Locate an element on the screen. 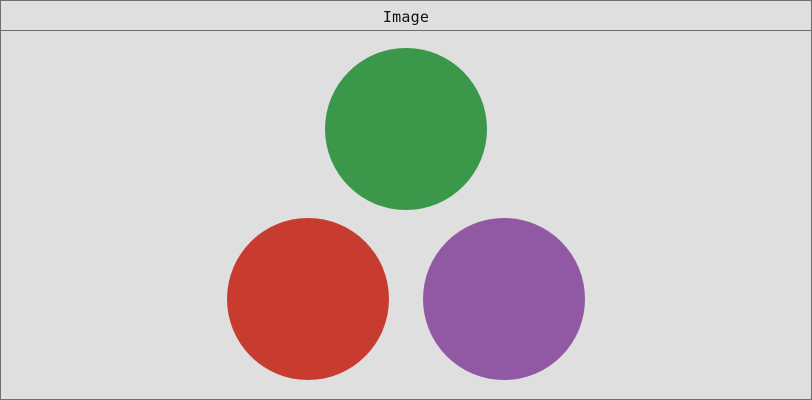 The width and height of the screenshot is (812, 400). title-bar: Image is located at coordinates (406, 16).